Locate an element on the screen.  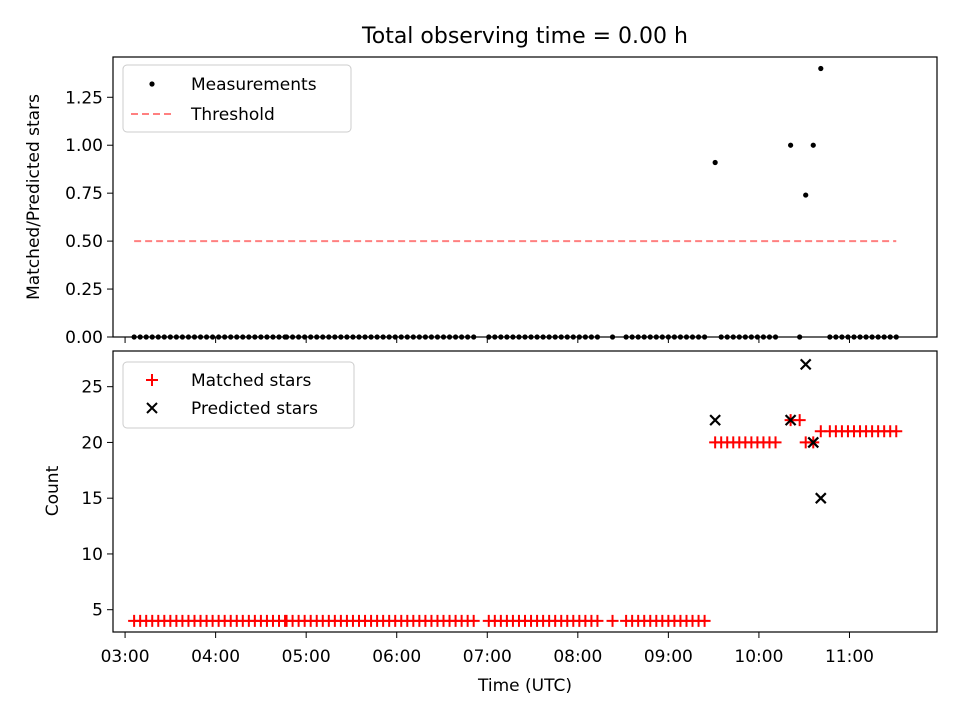
y-tick-label: 15 is located at coordinates (92, 499).